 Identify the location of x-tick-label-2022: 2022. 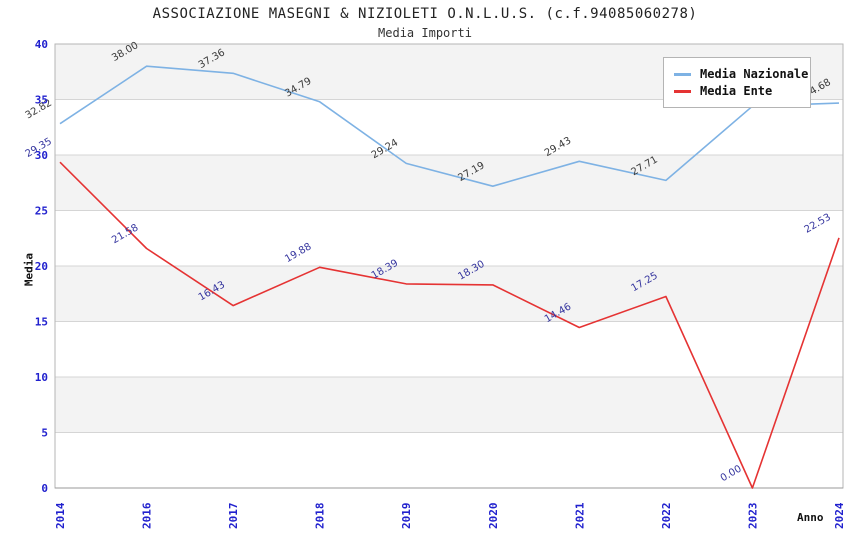
(666, 516).